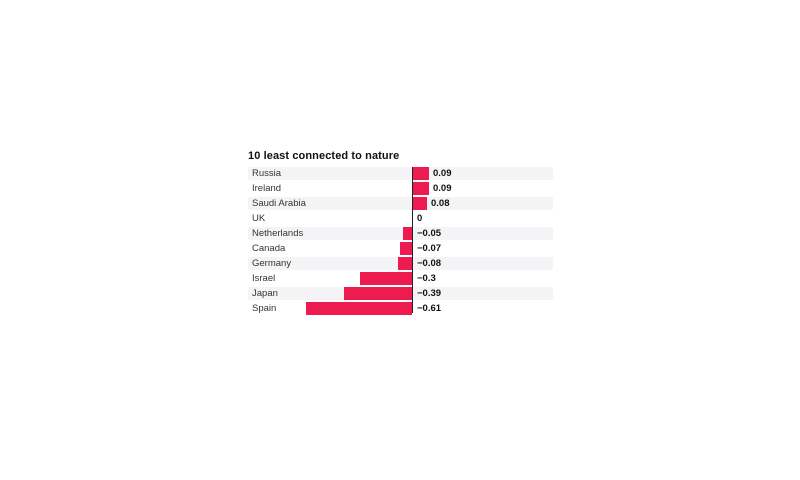 This screenshot has width=800, height=480. I want to click on value-label: −0.3, so click(426, 278).